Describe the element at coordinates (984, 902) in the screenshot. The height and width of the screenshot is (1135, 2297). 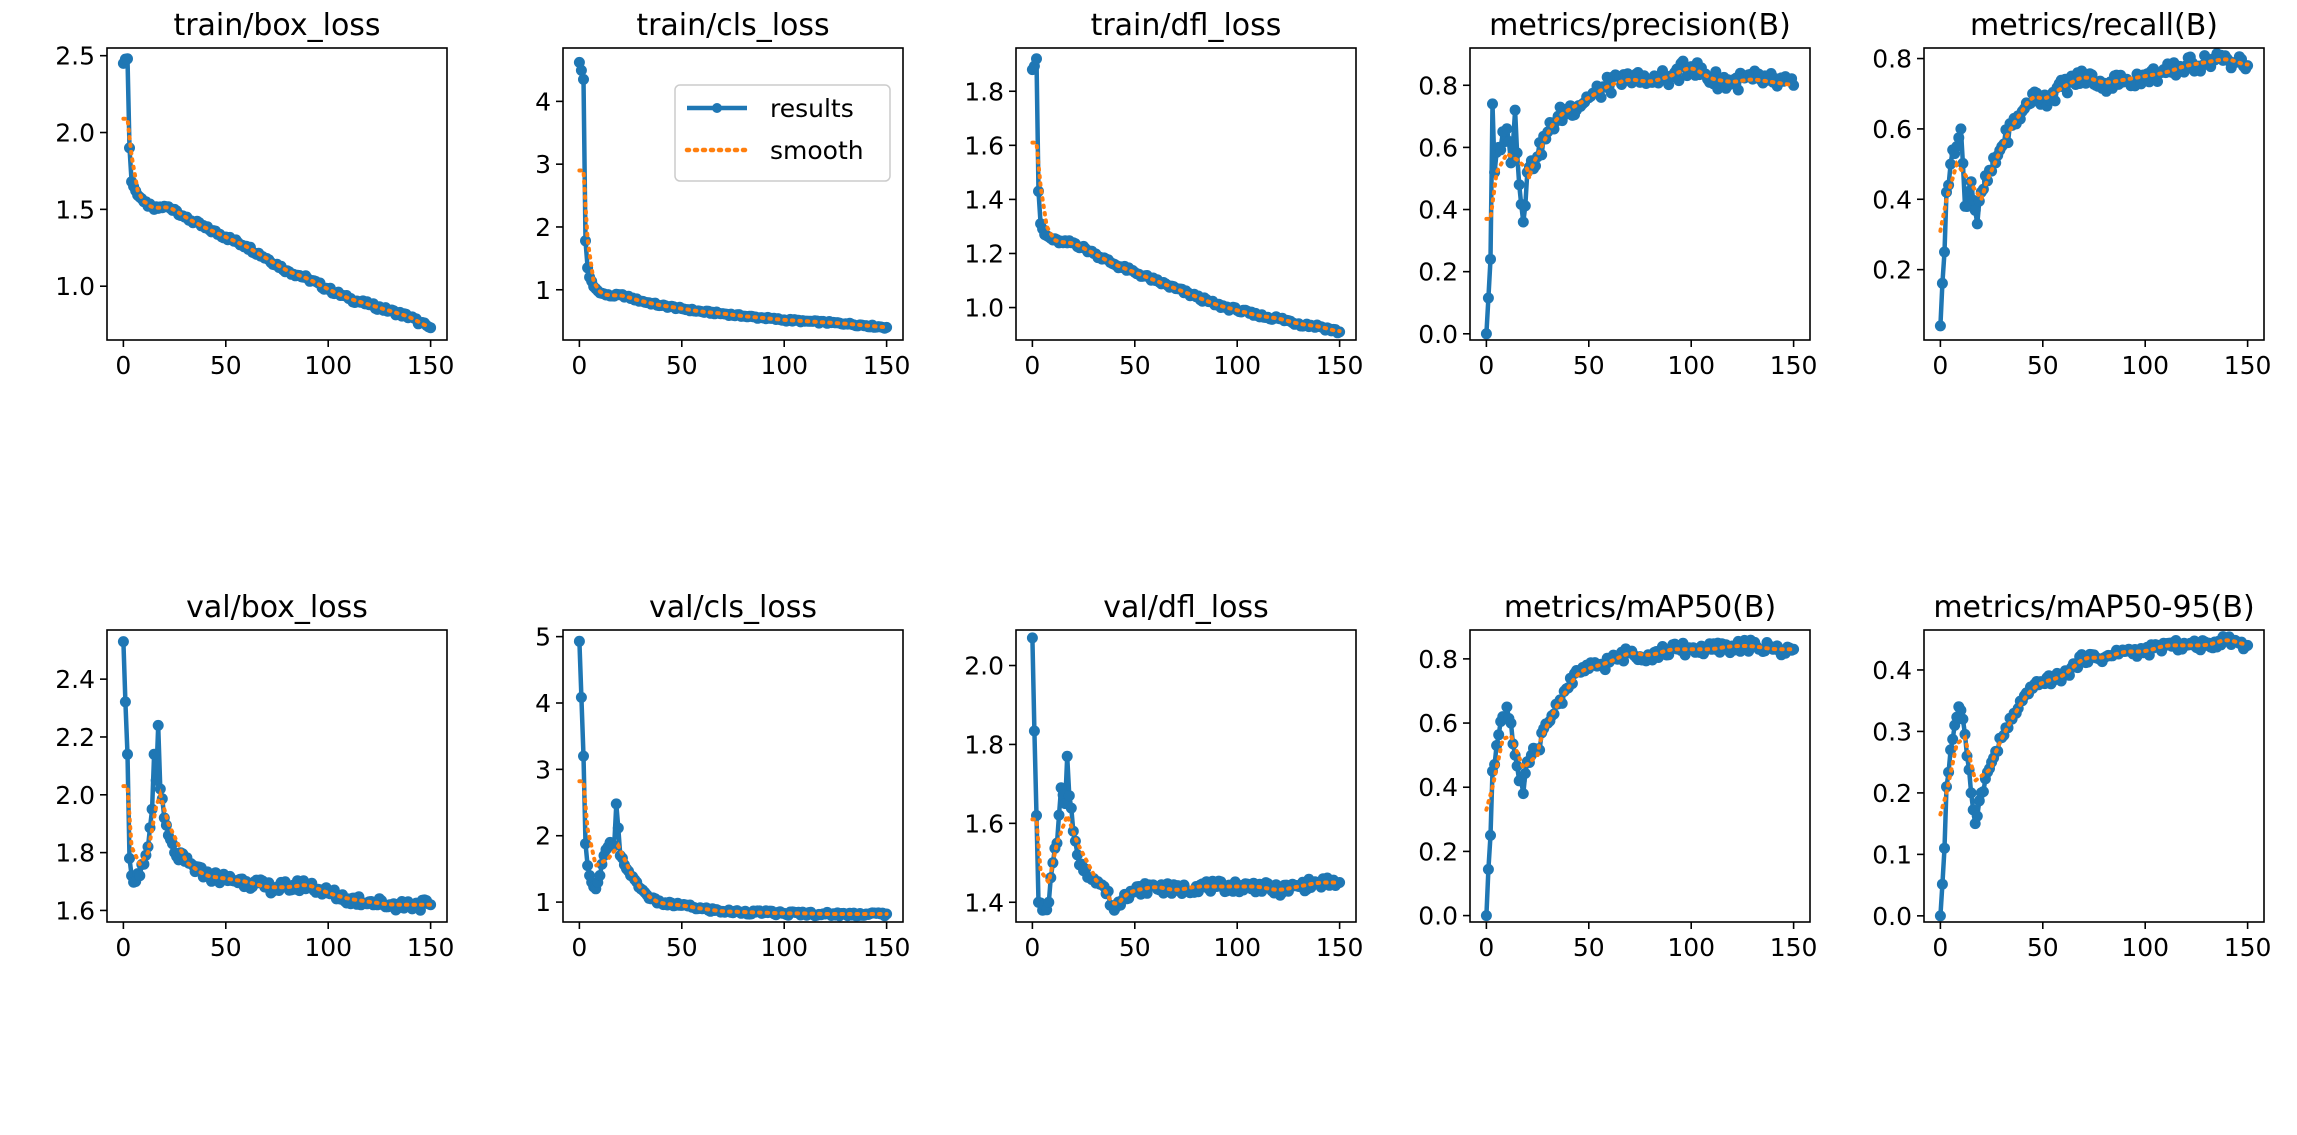
I see `val-dfl-loss-ytick-label-0: 1.4` at that location.